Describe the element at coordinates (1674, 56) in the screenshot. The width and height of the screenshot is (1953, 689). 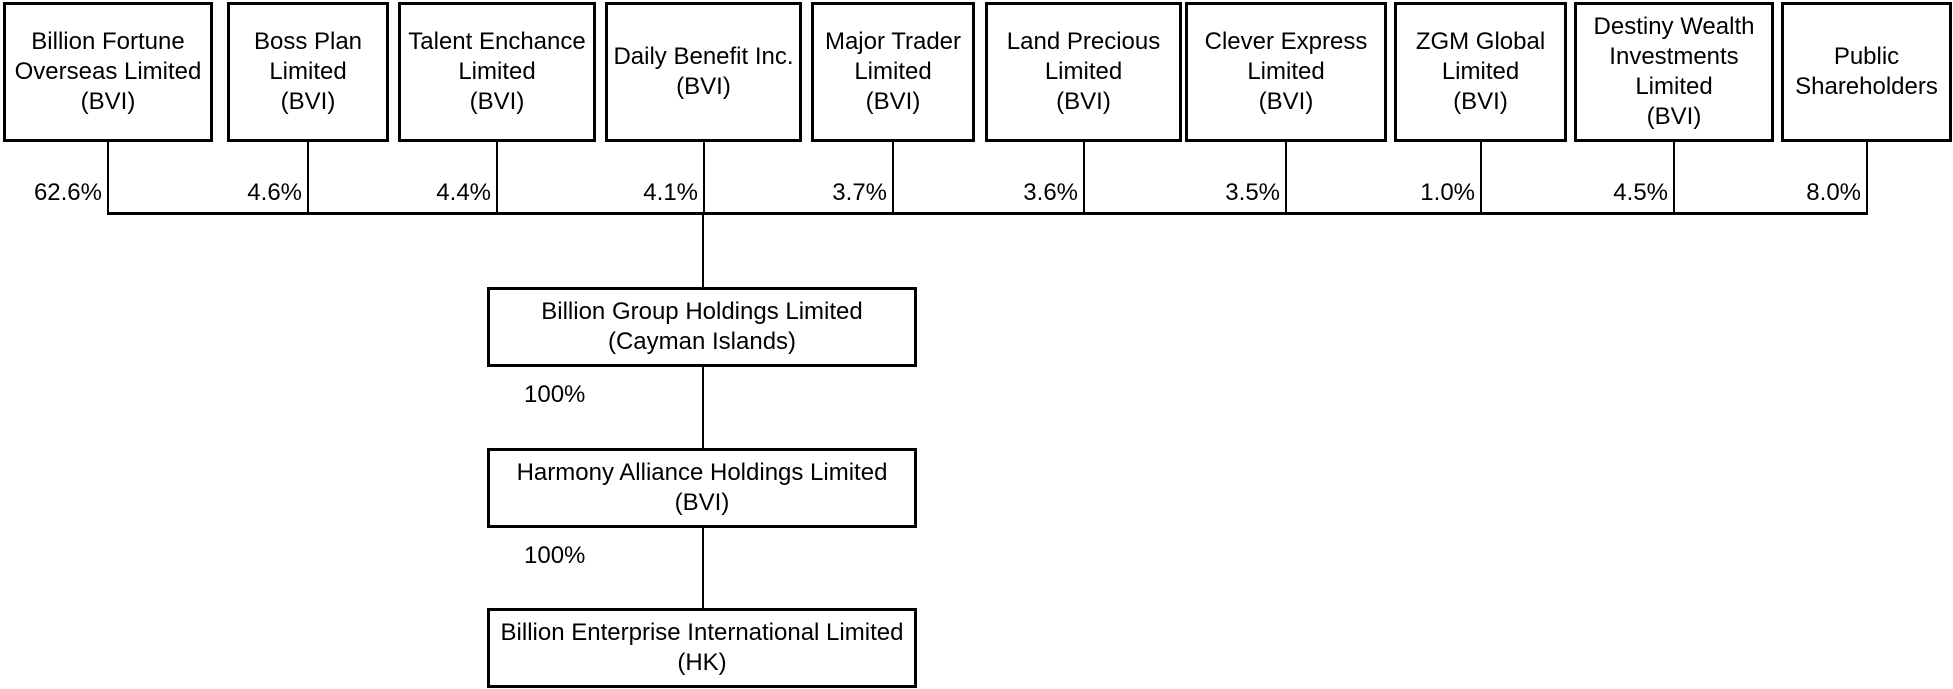
I see `entity-name: Destiny Wealth Investments Limited` at that location.